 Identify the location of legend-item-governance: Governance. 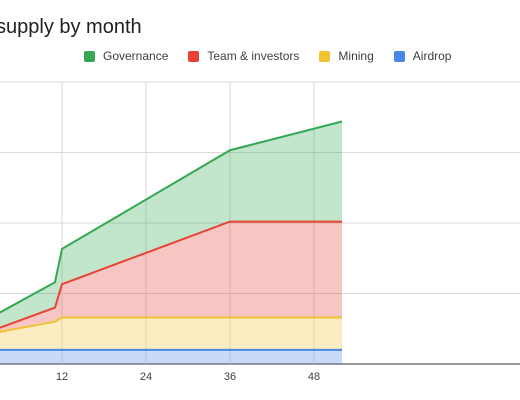
(126, 56).